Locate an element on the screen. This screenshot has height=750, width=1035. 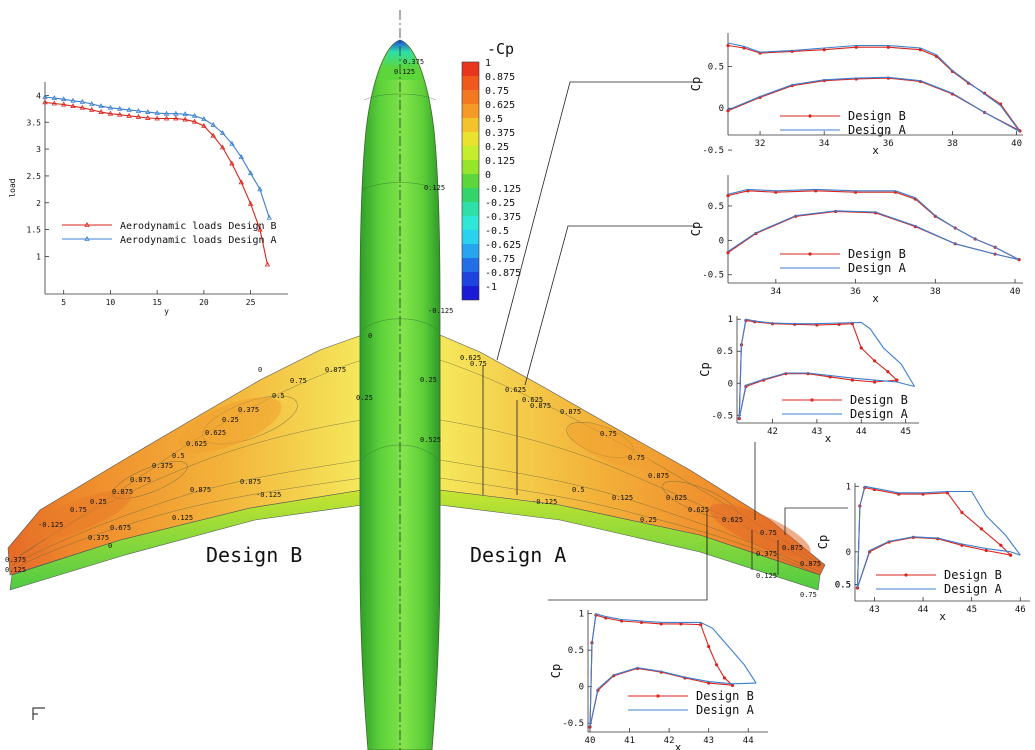
x-axis-label: x is located at coordinates (875, 298).